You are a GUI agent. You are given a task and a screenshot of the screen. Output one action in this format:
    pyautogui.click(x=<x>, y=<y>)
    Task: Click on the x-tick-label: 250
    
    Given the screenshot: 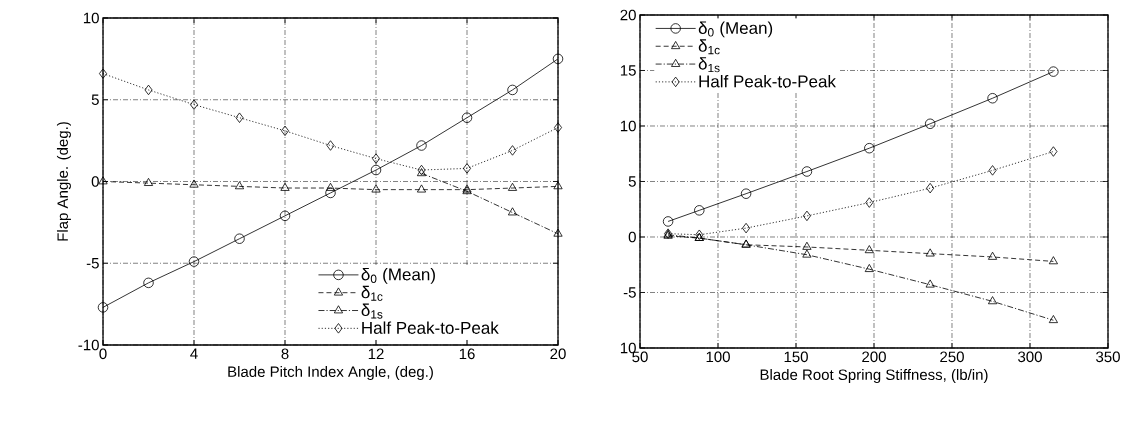 What is the action you would take?
    pyautogui.click(x=952, y=357)
    